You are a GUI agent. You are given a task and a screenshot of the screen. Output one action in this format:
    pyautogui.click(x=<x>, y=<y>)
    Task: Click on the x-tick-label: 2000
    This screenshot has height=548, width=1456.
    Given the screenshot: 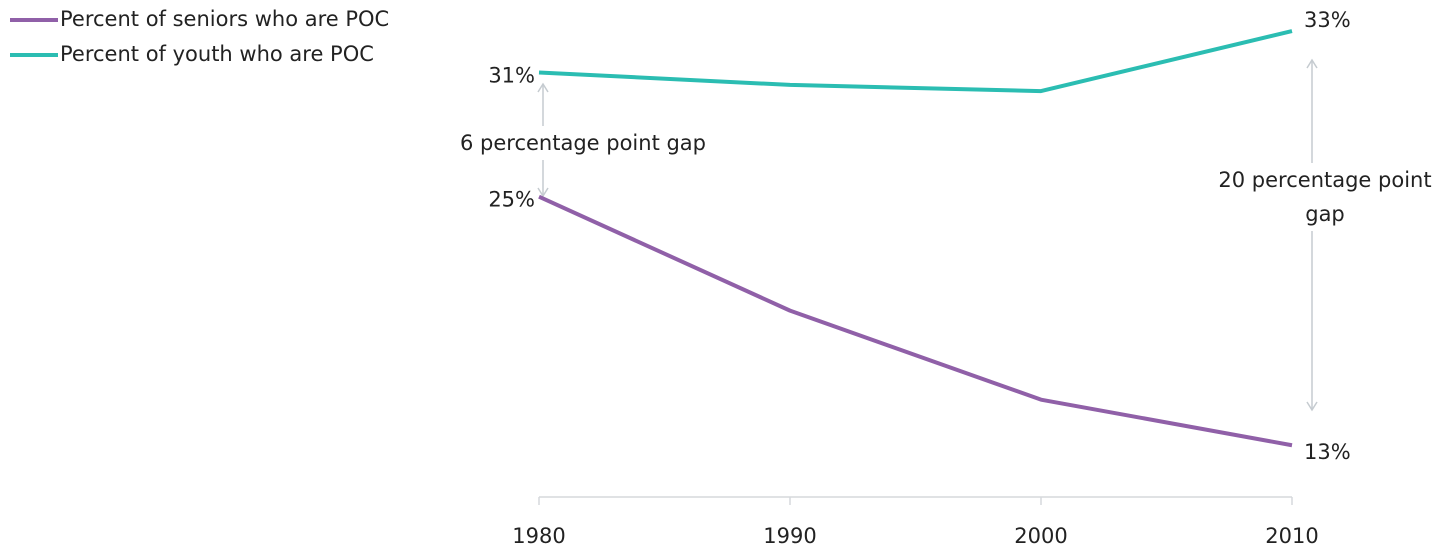 What is the action you would take?
    pyautogui.click(x=1040, y=536)
    